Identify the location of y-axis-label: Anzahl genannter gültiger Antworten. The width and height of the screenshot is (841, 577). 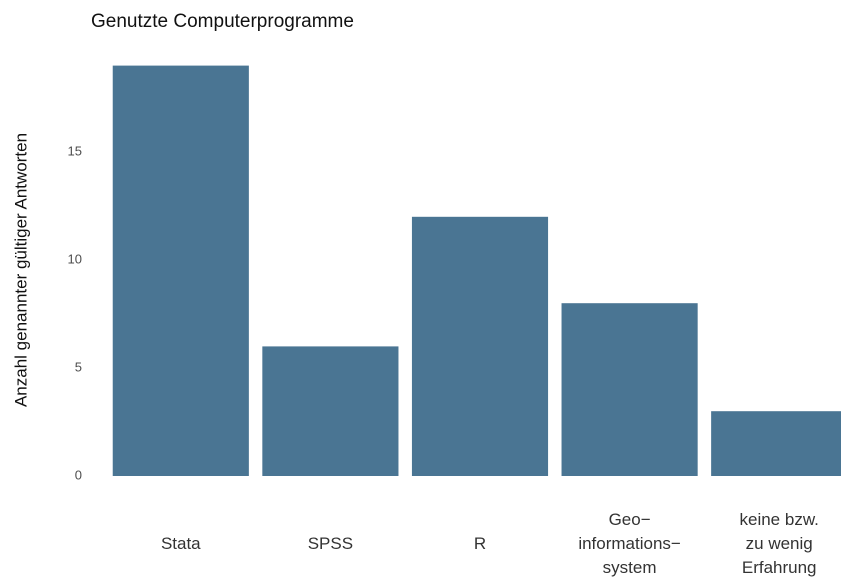
(20, 270).